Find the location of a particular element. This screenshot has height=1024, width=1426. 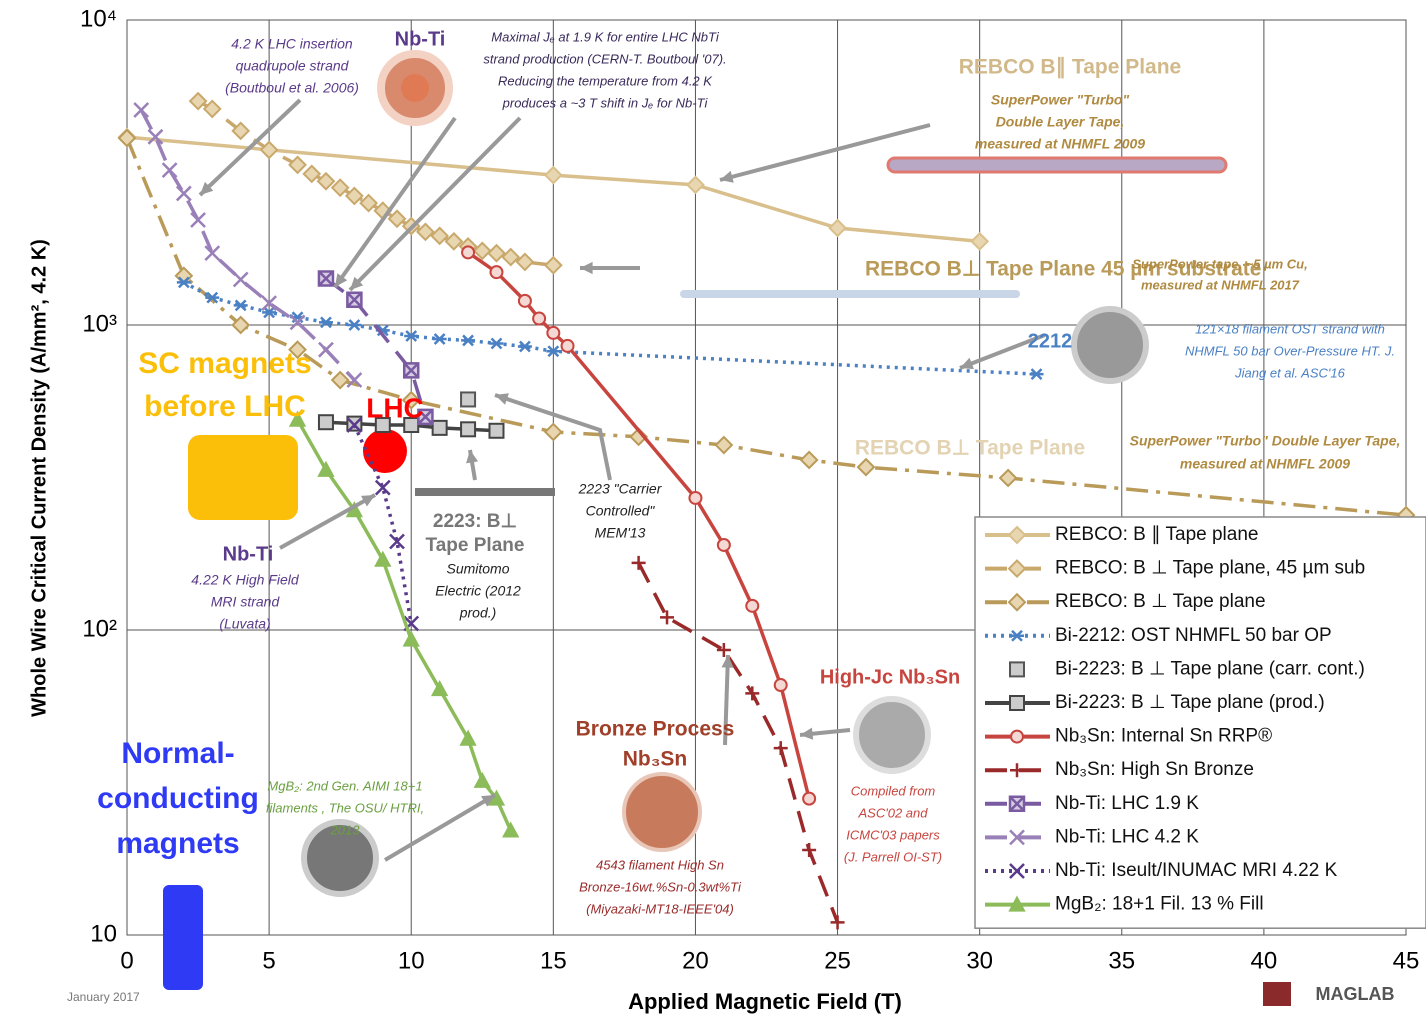

annotation: MAGLAB is located at coordinates (1355, 994).